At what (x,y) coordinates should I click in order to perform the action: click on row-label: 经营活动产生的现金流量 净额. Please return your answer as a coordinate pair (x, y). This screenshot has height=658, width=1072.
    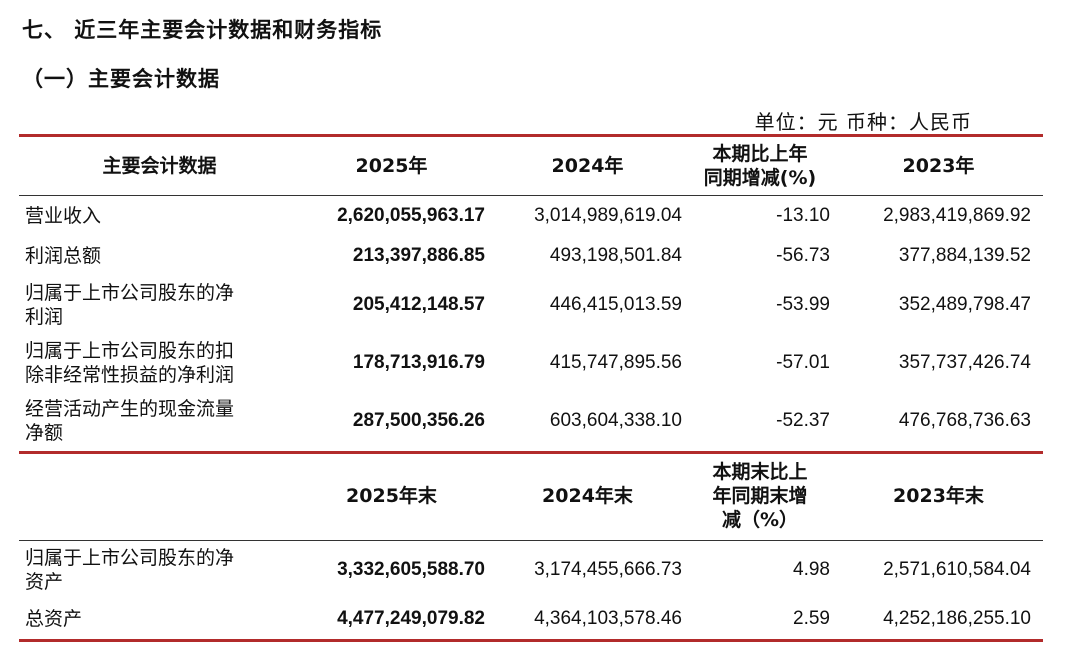
    Looking at the image, I should click on (156, 421).